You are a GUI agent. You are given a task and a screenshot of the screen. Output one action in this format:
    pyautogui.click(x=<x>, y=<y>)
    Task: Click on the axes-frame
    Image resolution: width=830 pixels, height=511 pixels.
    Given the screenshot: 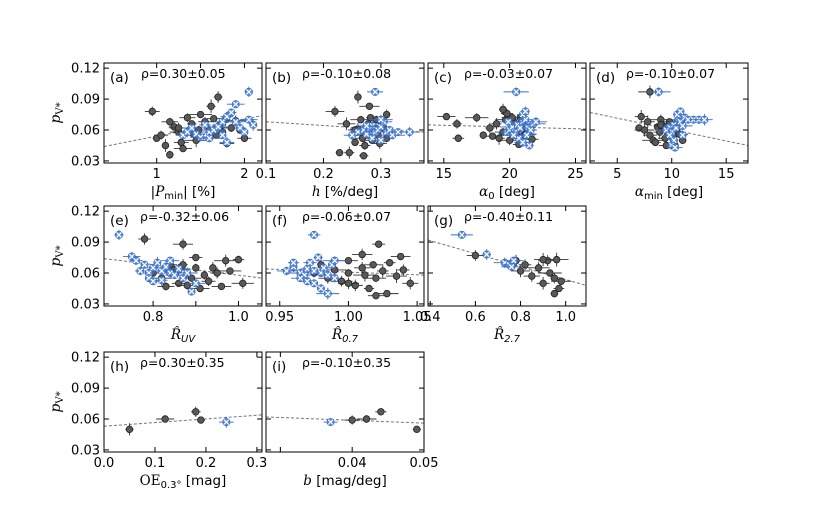 What is the action you would take?
    pyautogui.click(x=345, y=113)
    